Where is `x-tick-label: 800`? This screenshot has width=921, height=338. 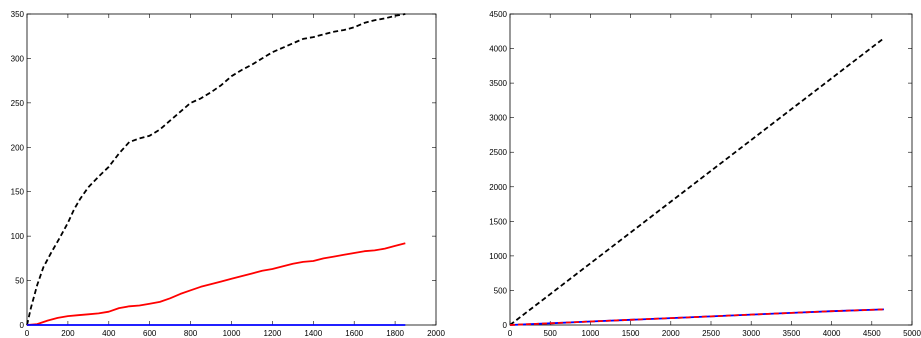 x-tick-label: 800 is located at coordinates (191, 333).